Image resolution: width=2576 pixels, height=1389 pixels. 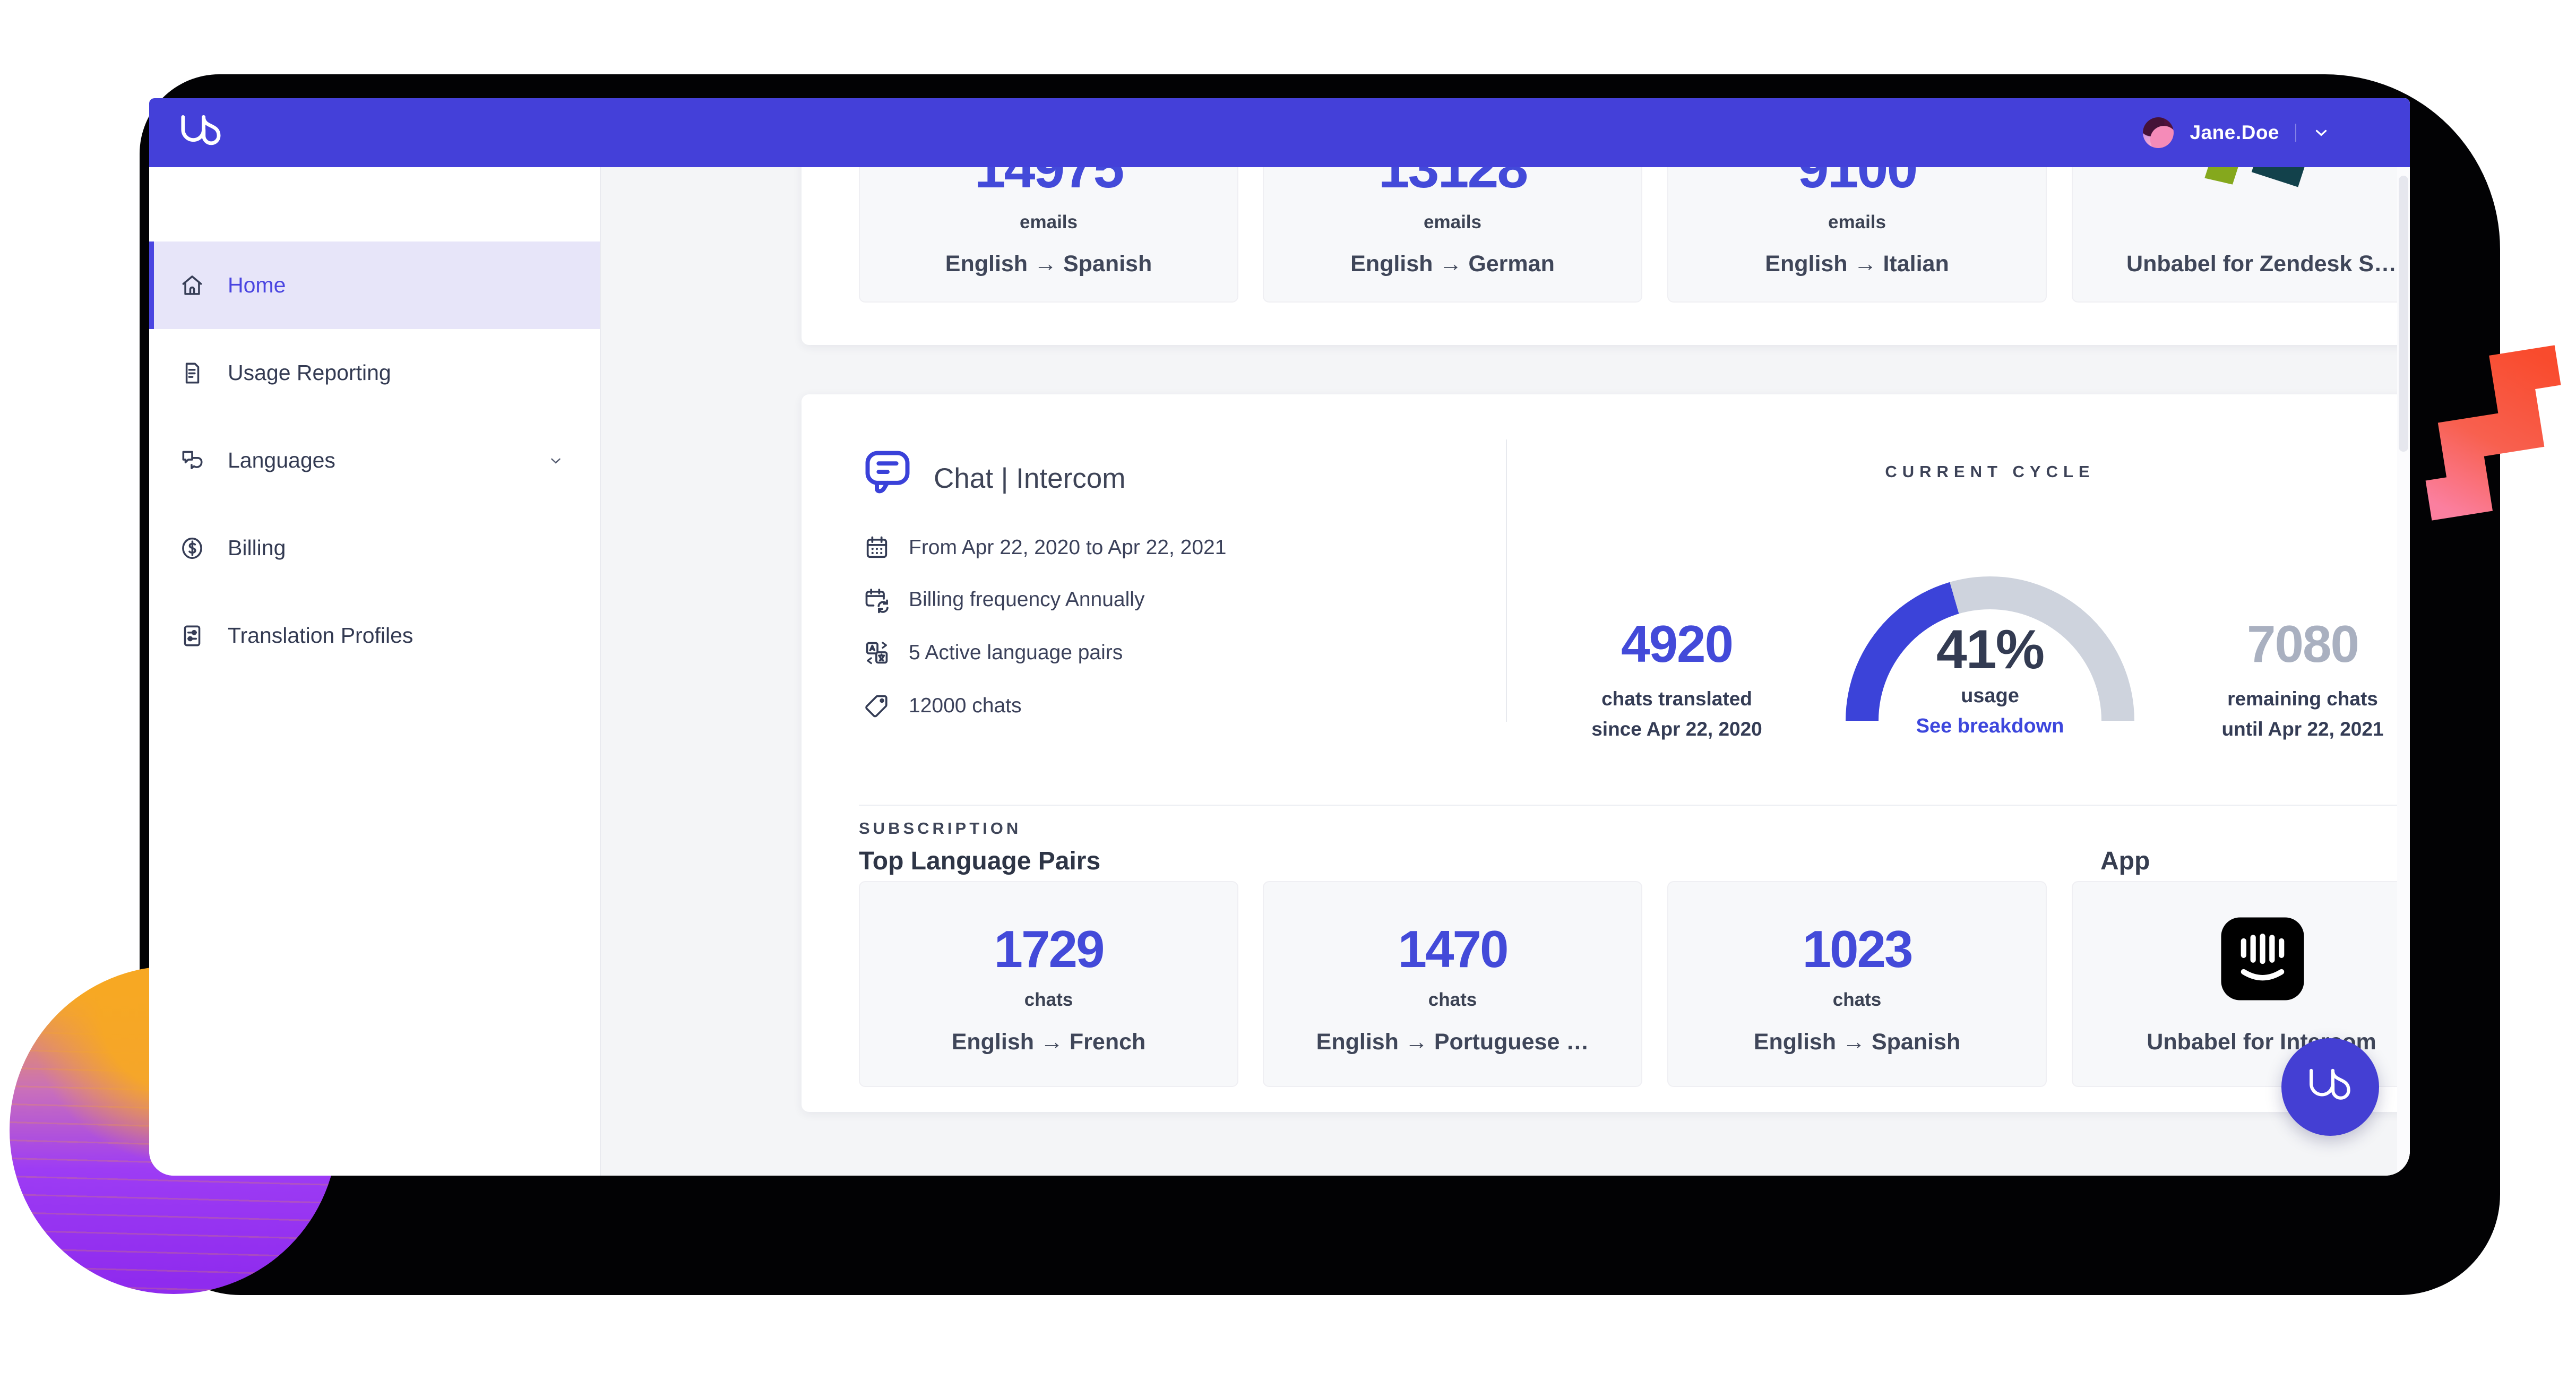 I want to click on home-icon, so click(x=192, y=285).